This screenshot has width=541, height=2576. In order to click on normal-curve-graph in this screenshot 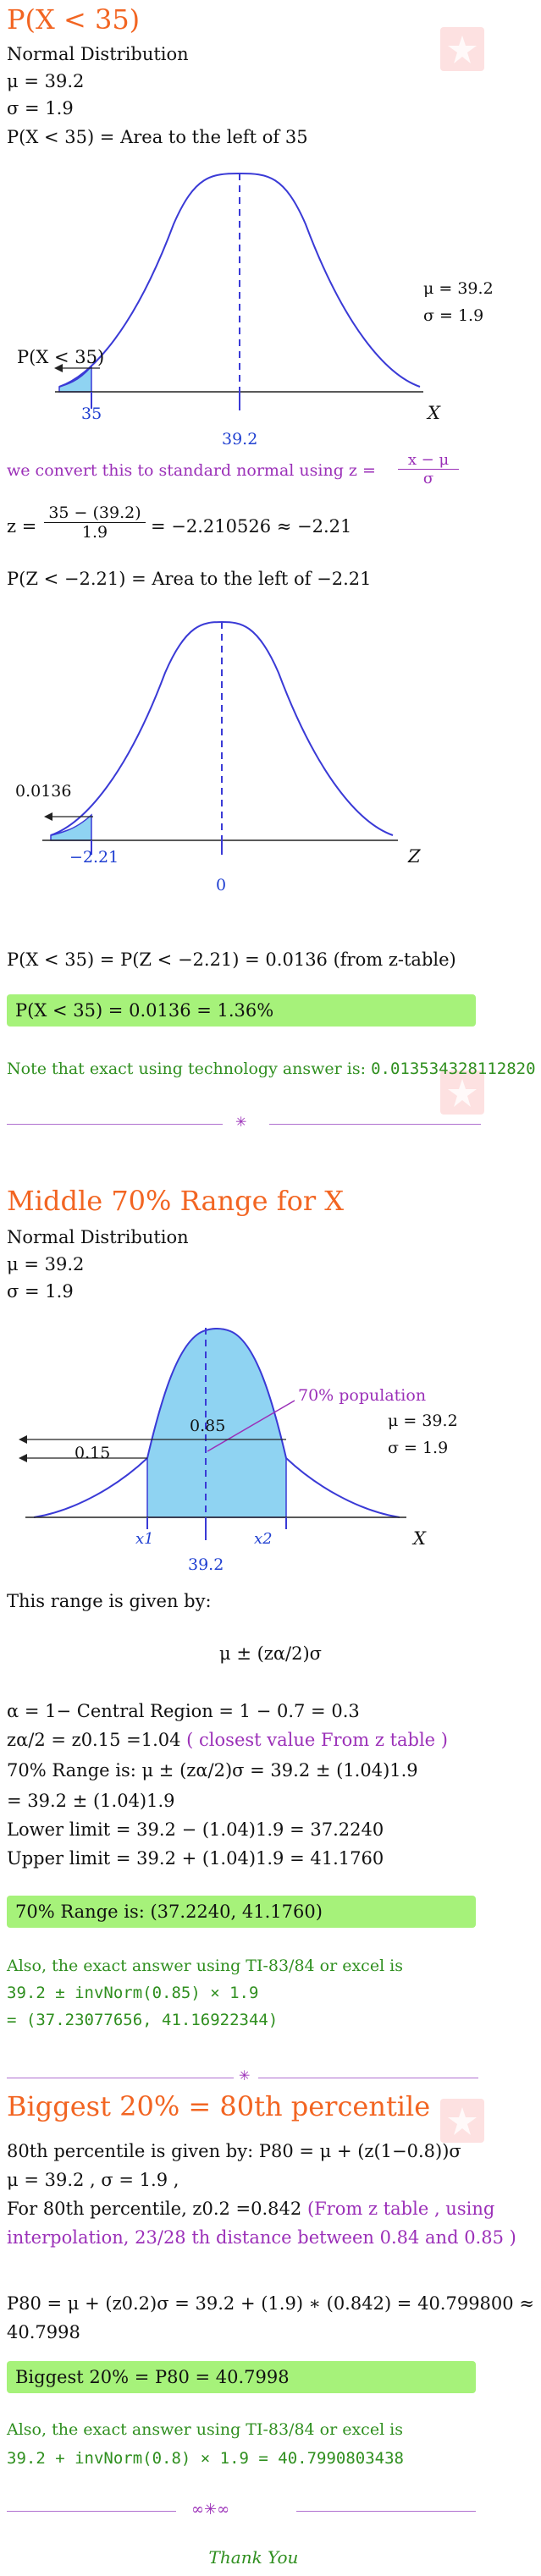, I will do `click(238, 291)`.